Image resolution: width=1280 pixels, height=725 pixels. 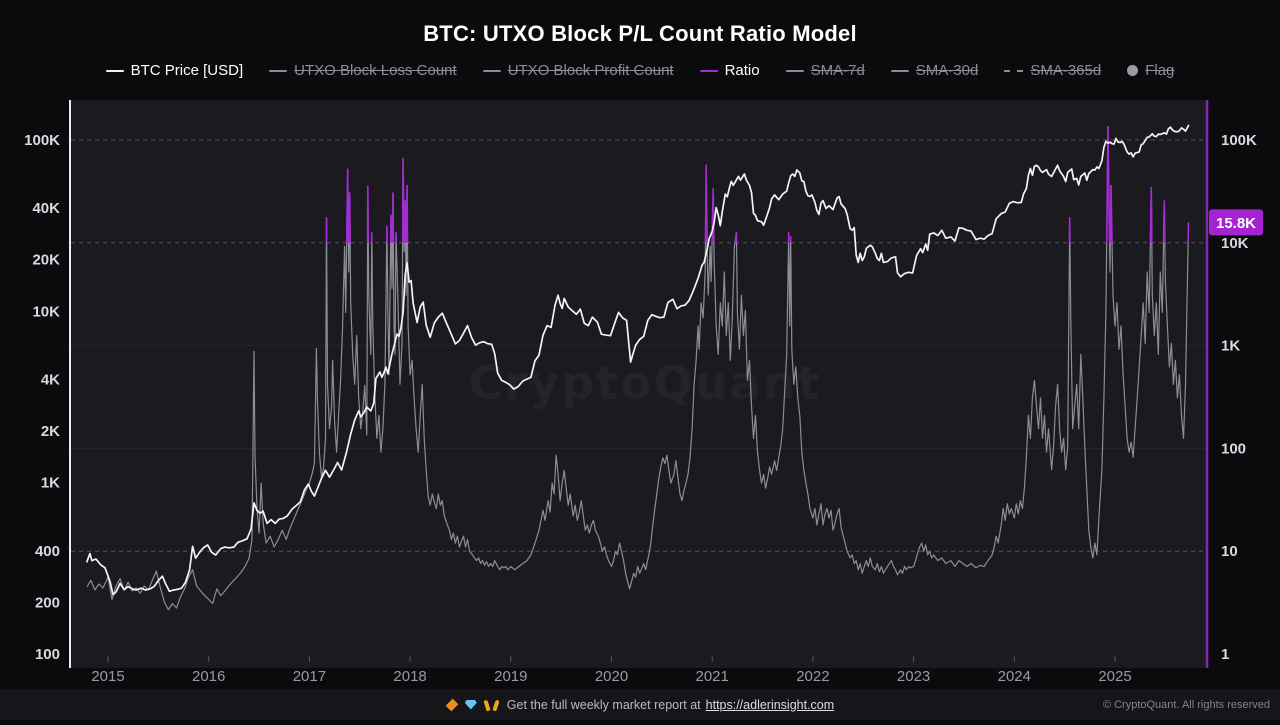 What do you see at coordinates (510, 676) in the screenshot?
I see `svg-text: 2019` at bounding box center [510, 676].